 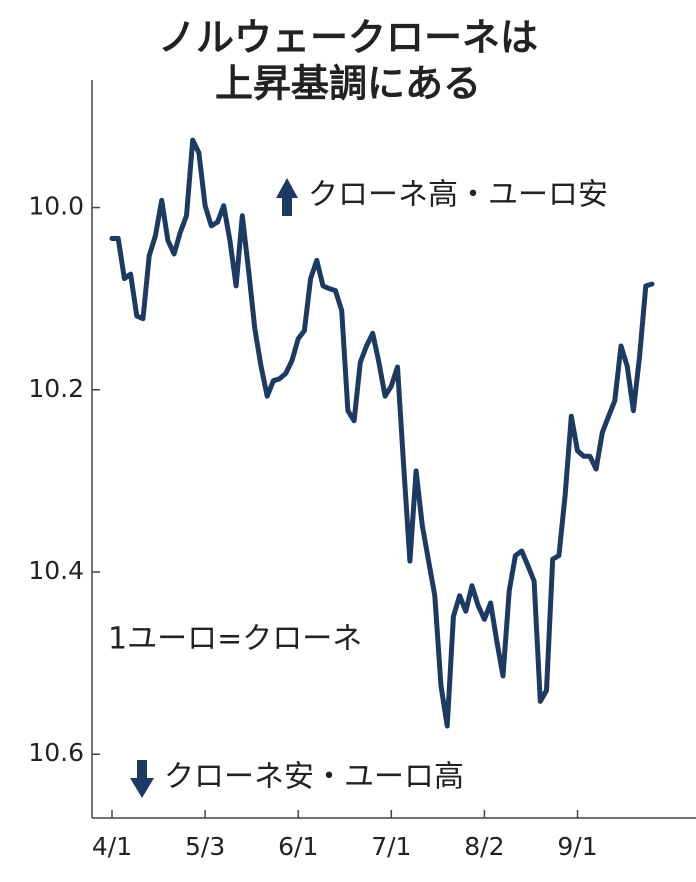 I want to click on x-tick-label: 7/1, so click(x=391, y=846).